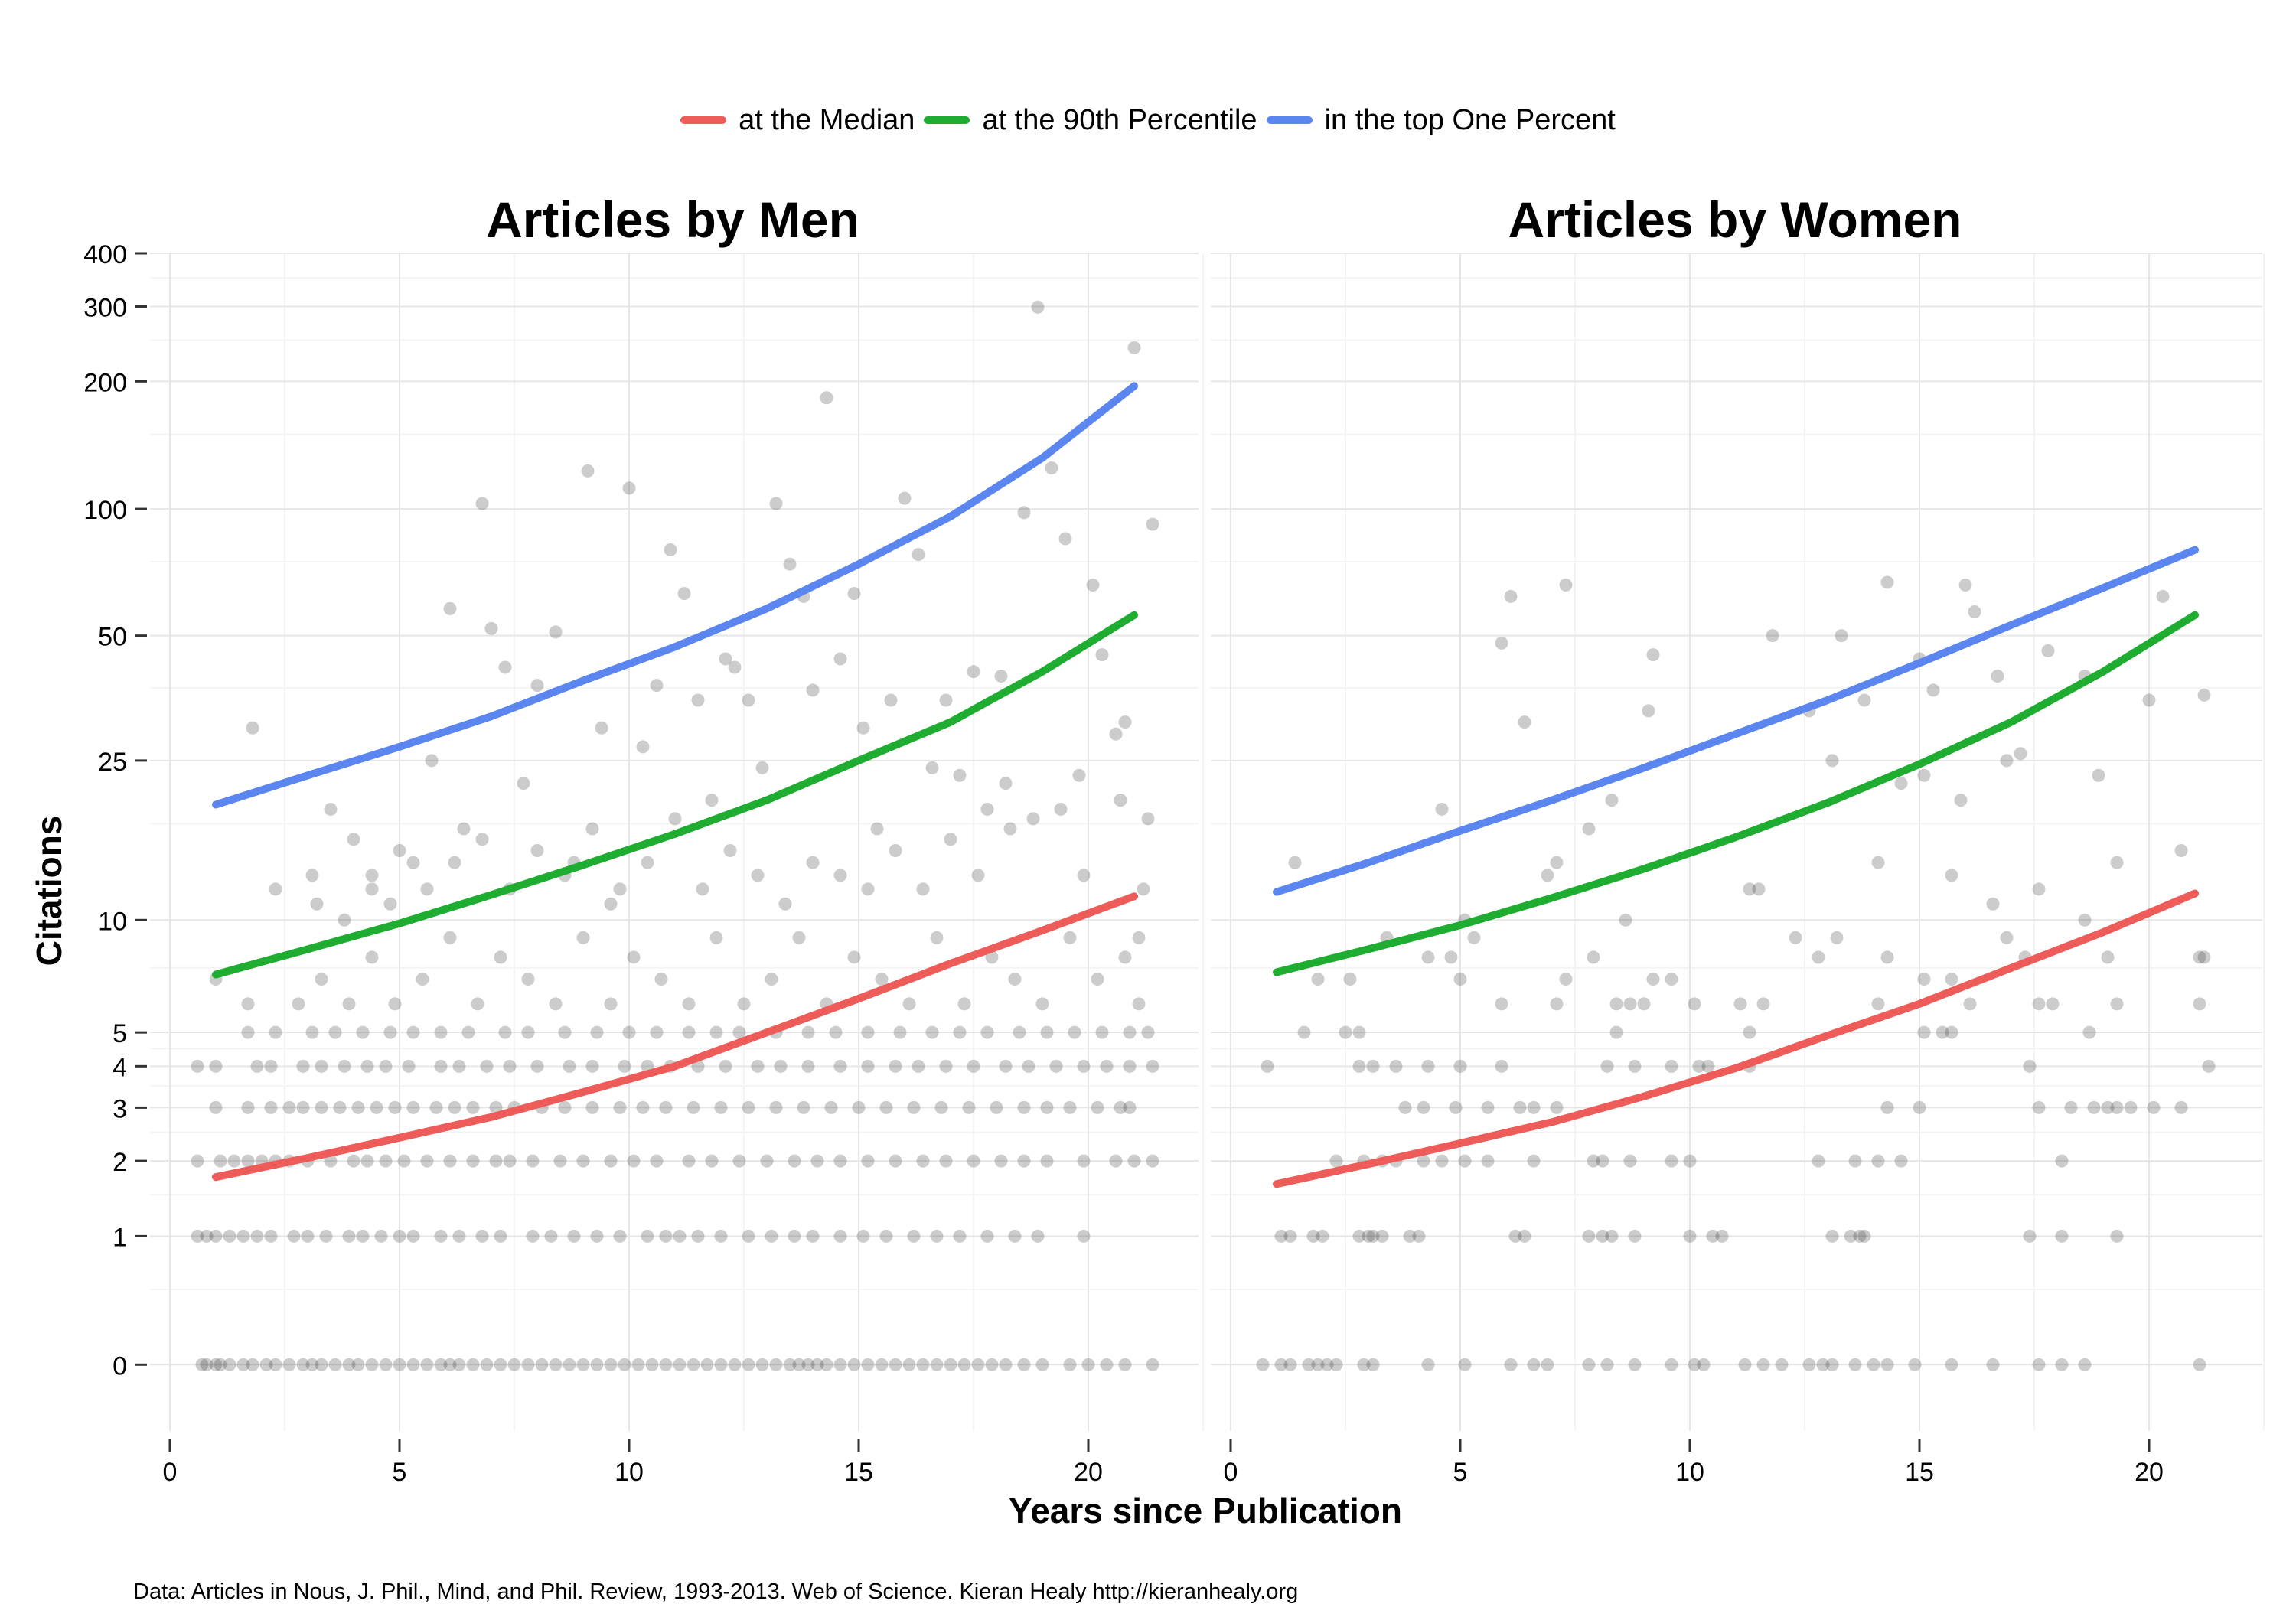 Image resolution: width=2296 pixels, height=1607 pixels. I want to click on y-tick-label: 50, so click(112, 637).